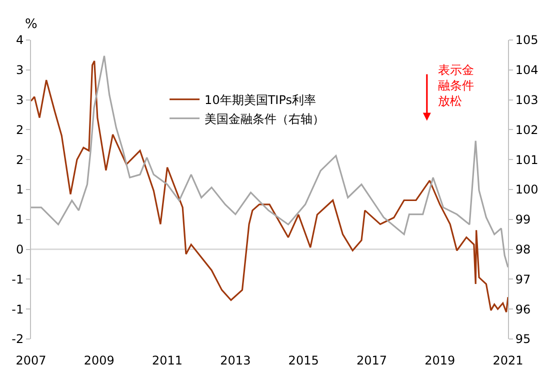 This screenshot has width=550, height=379. I want to click on annotation: 表示金融条件放松, so click(456, 85).